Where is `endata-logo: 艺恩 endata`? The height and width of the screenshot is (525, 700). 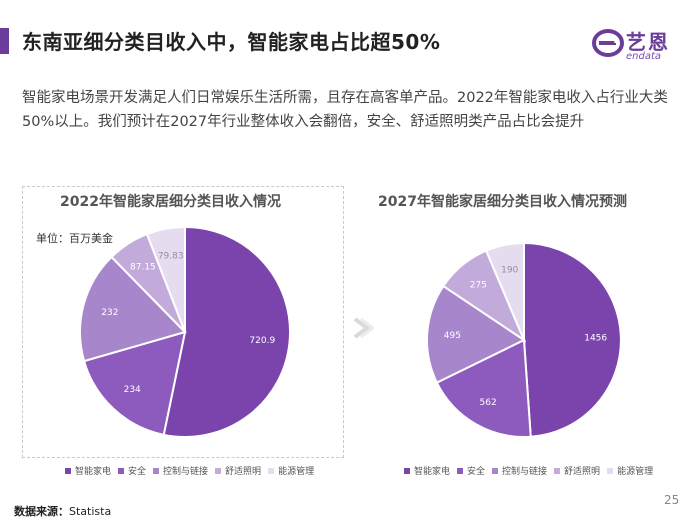 endata-logo: 艺恩 endata is located at coordinates (638, 44).